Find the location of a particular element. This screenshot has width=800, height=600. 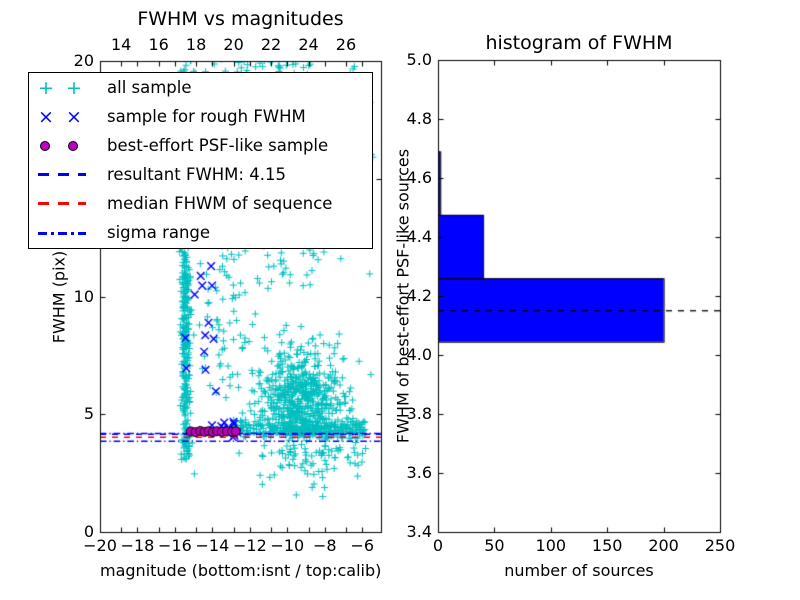

left-x-tick-label: −16 is located at coordinates (175, 545).